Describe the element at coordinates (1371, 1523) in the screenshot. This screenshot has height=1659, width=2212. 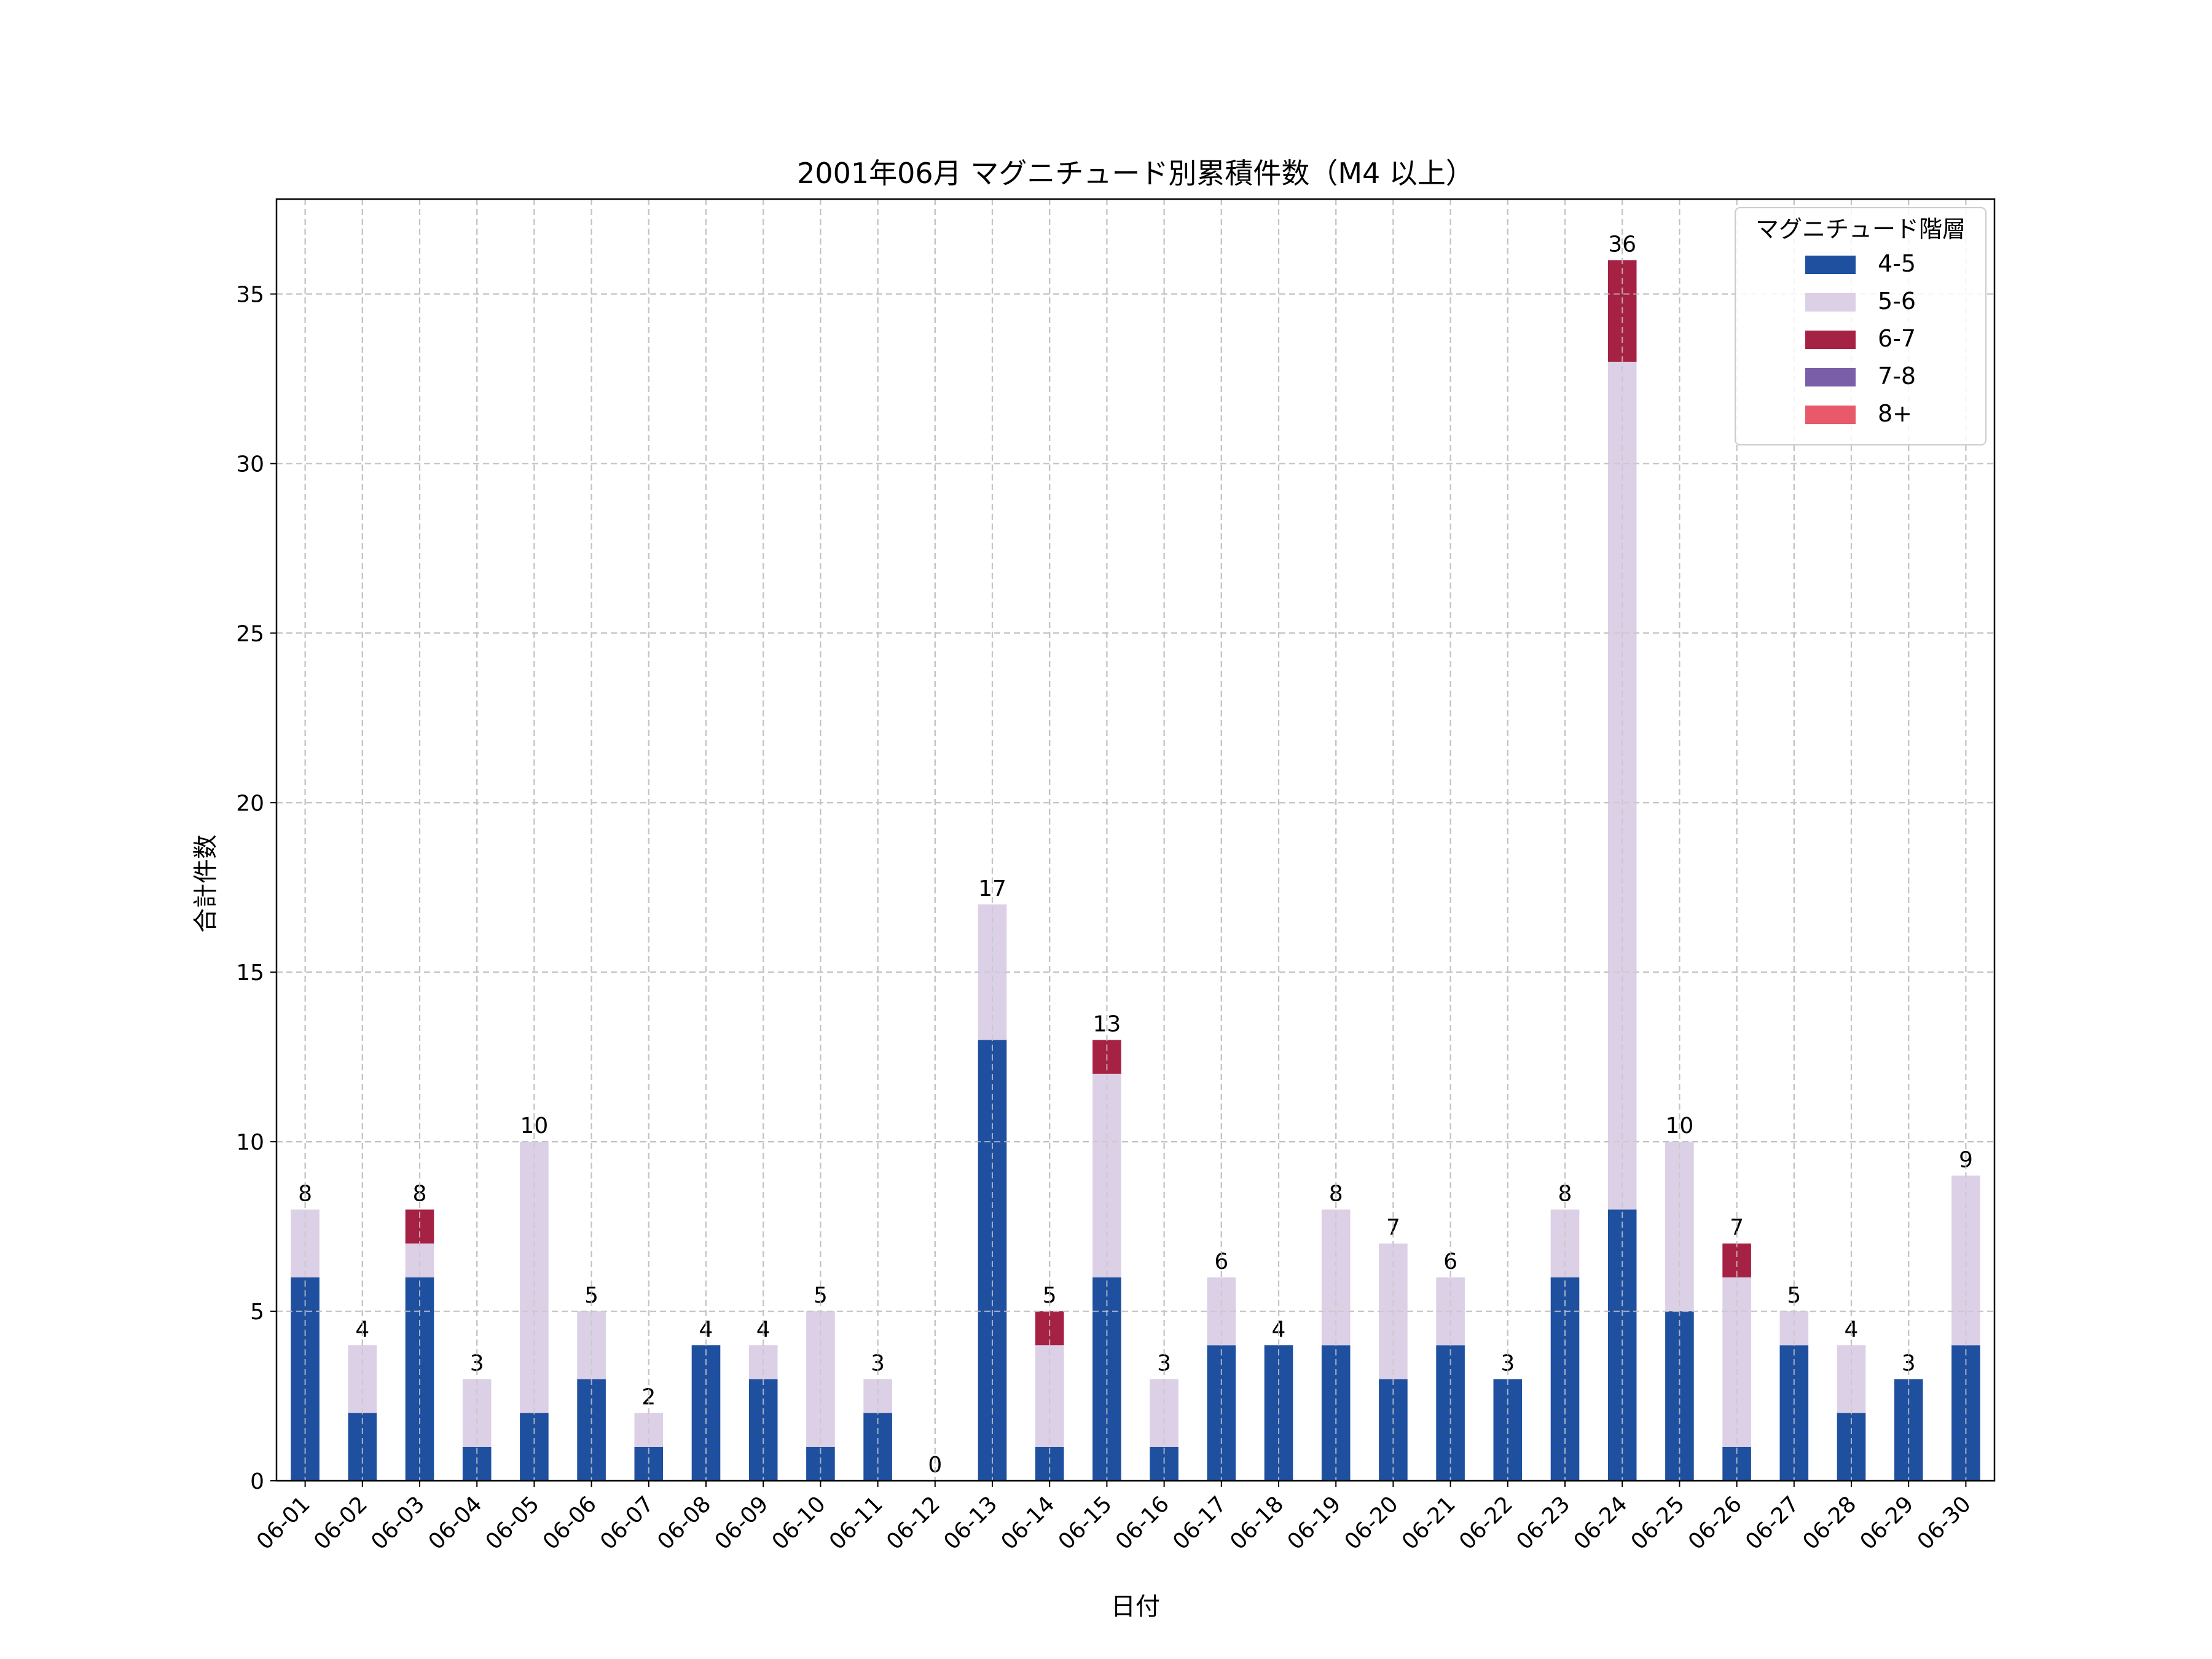
I see `x-tick-label: 06-20` at that location.